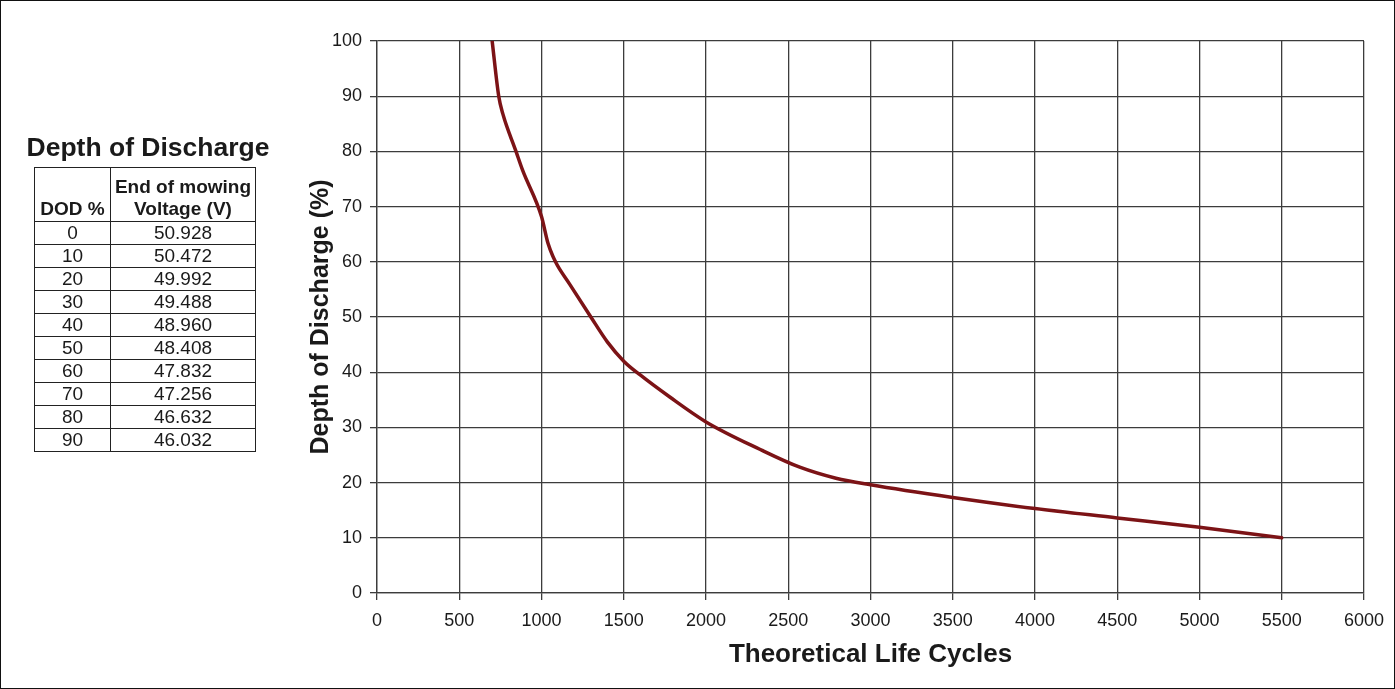 The width and height of the screenshot is (1395, 689). What do you see at coordinates (183, 325) in the screenshot?
I see `data-label: 48.960` at bounding box center [183, 325].